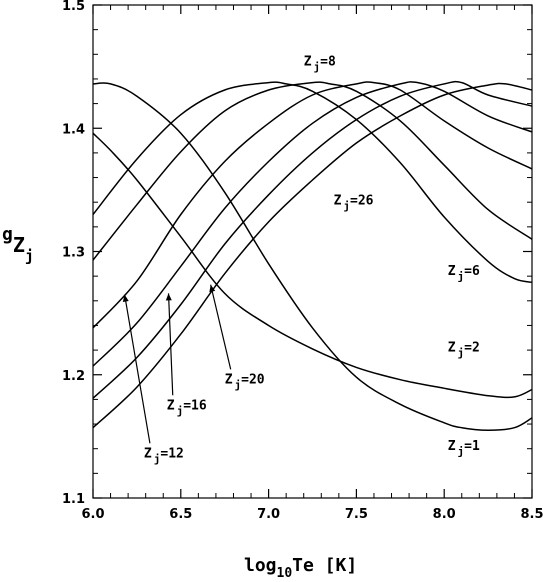 The height and width of the screenshot is (582, 543). What do you see at coordinates (137, 369) in the screenshot?
I see `arrow-line-z12` at bounding box center [137, 369].